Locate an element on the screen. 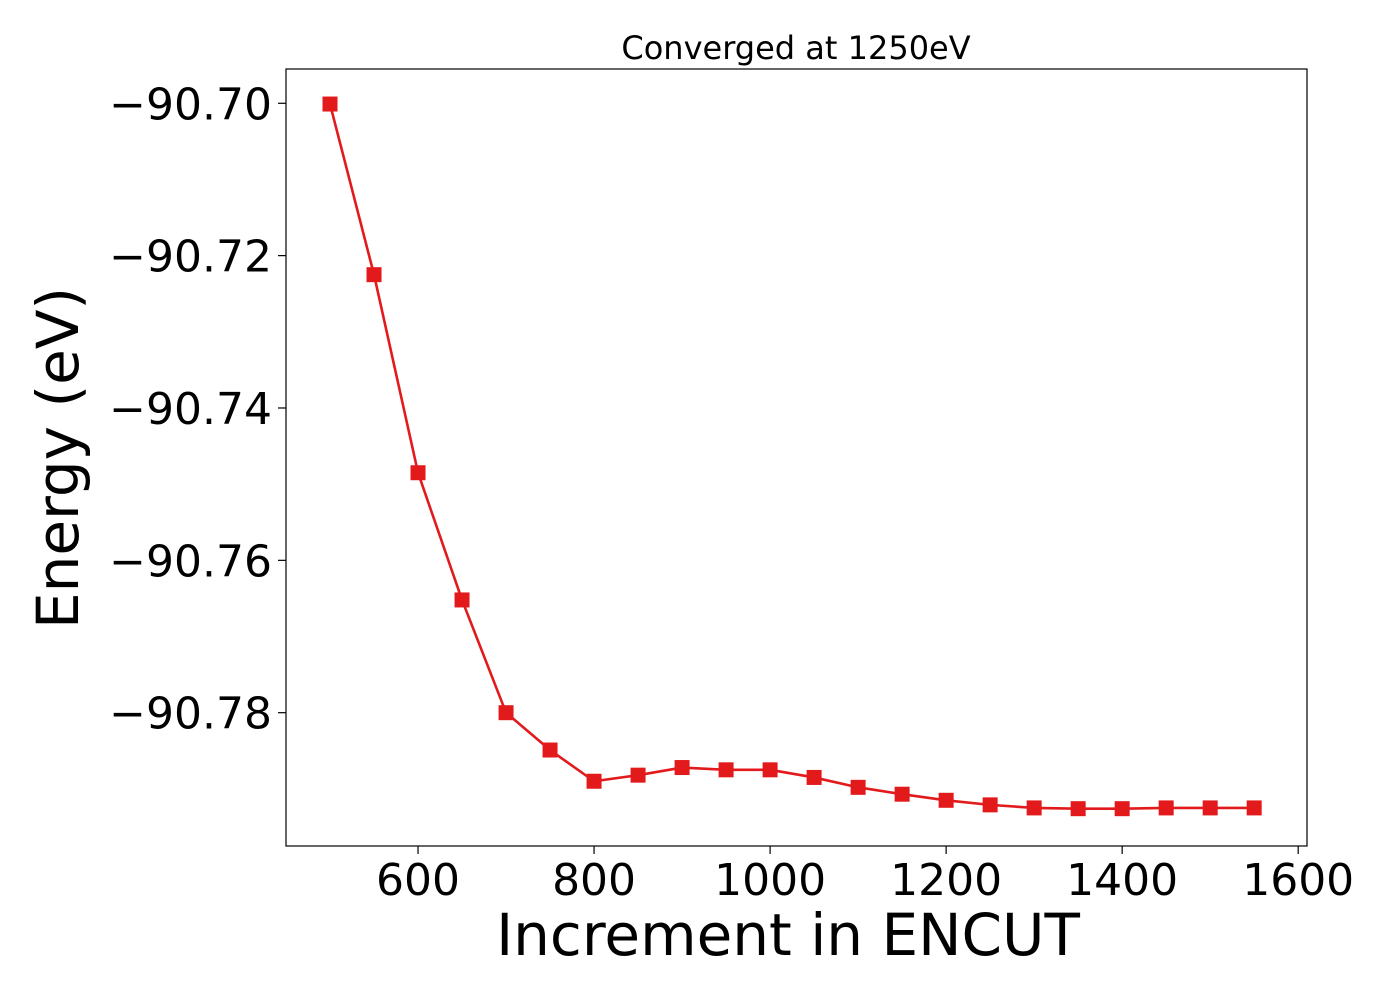 The height and width of the screenshot is (1000, 1400). y-tick-label: −90.70 is located at coordinates (190, 104).